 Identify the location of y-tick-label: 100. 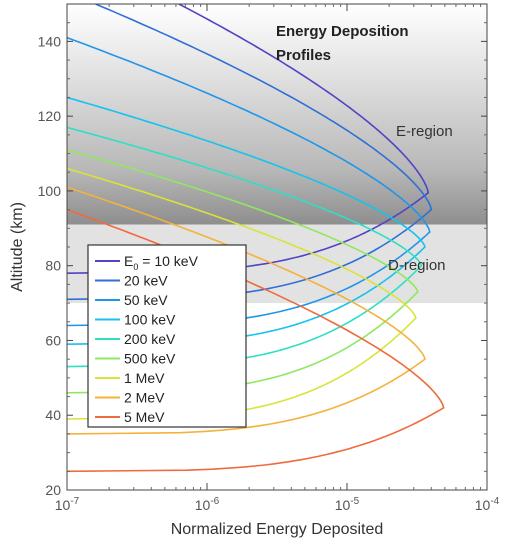
(50, 191).